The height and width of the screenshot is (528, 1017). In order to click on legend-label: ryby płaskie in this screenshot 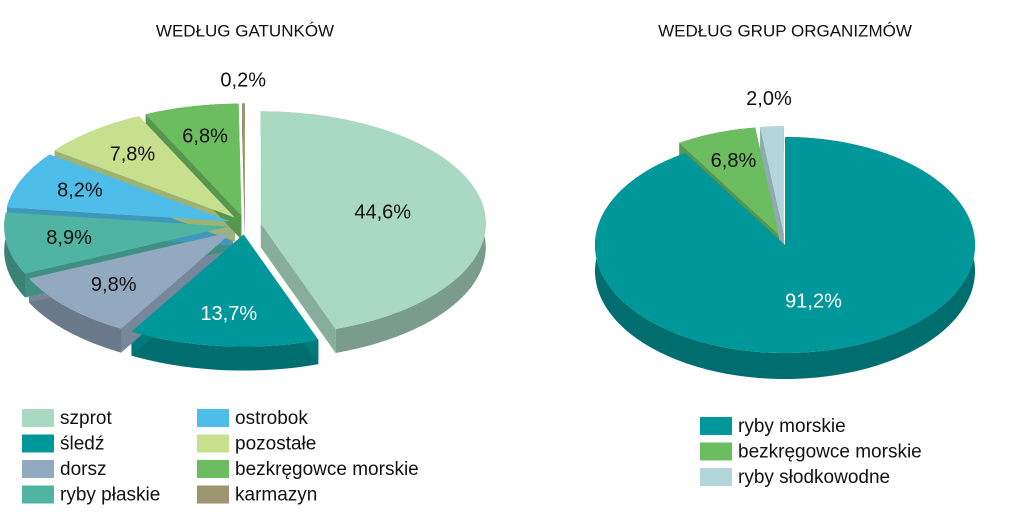, I will do `click(110, 495)`.